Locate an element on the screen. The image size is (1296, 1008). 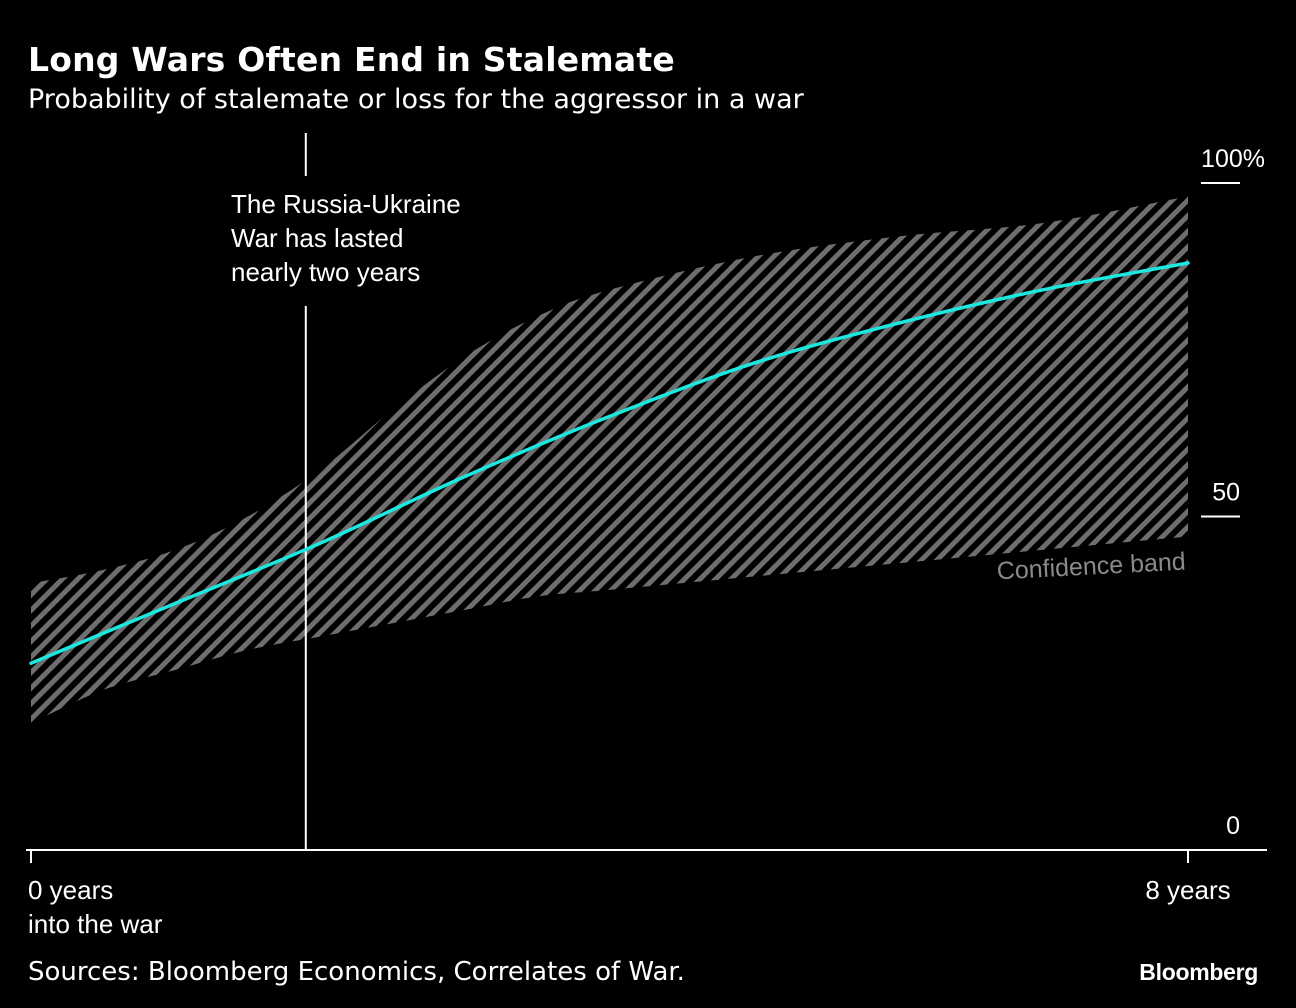
annotation-text: The Russia-Ukraine is located at coordinates (346, 204).